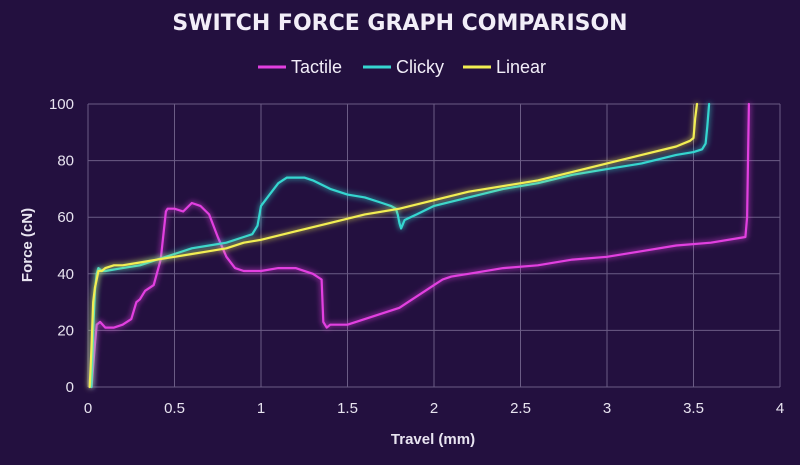 This screenshot has height=465, width=800. What do you see at coordinates (780, 408) in the screenshot?
I see `x-tick-label: 4` at bounding box center [780, 408].